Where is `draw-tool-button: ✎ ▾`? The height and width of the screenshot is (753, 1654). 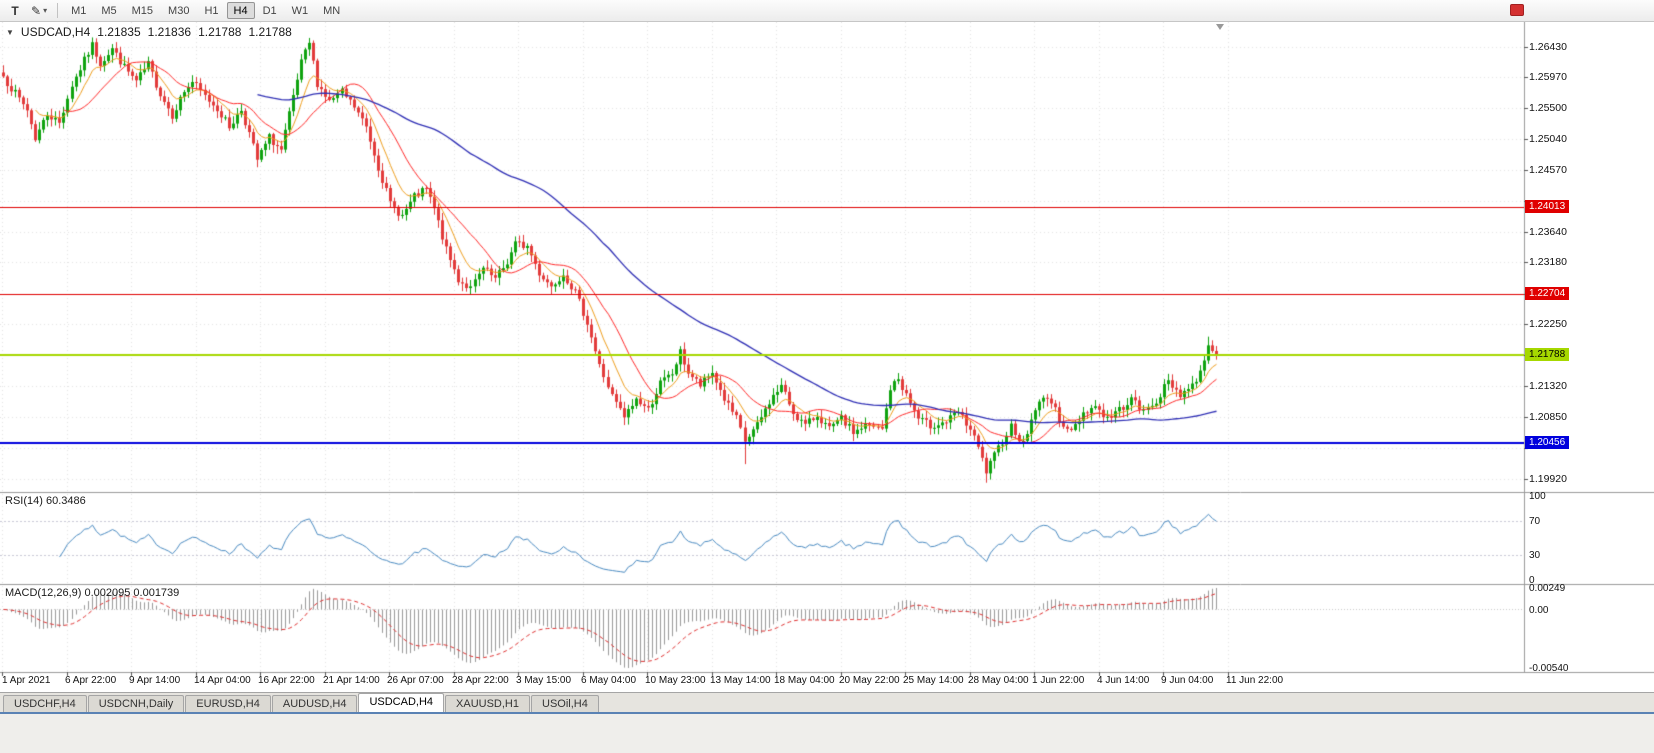
draw-tool-button: ✎ ▾ is located at coordinates (39, 11).